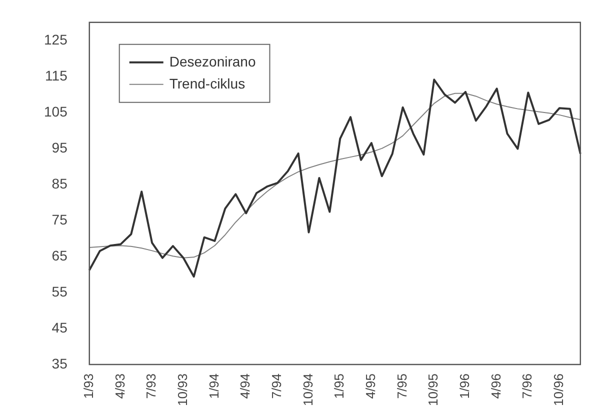  Describe the element at coordinates (60, 147) in the screenshot. I see `y-tick-label: 95` at that location.